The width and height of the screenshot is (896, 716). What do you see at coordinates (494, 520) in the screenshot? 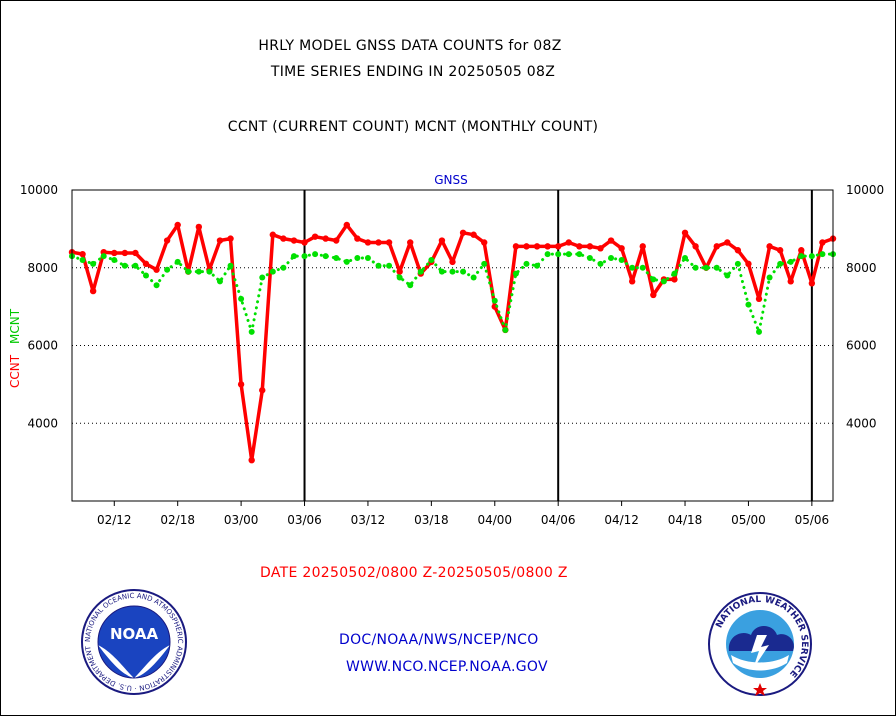
I see `x-tick-label: 04/00` at bounding box center [494, 520].